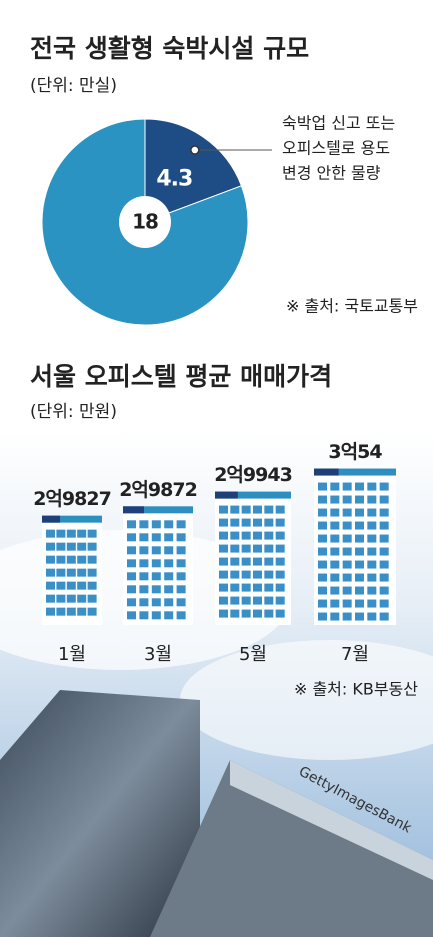  What do you see at coordinates (145, 222) in the screenshot?
I see `center-disc` at bounding box center [145, 222].